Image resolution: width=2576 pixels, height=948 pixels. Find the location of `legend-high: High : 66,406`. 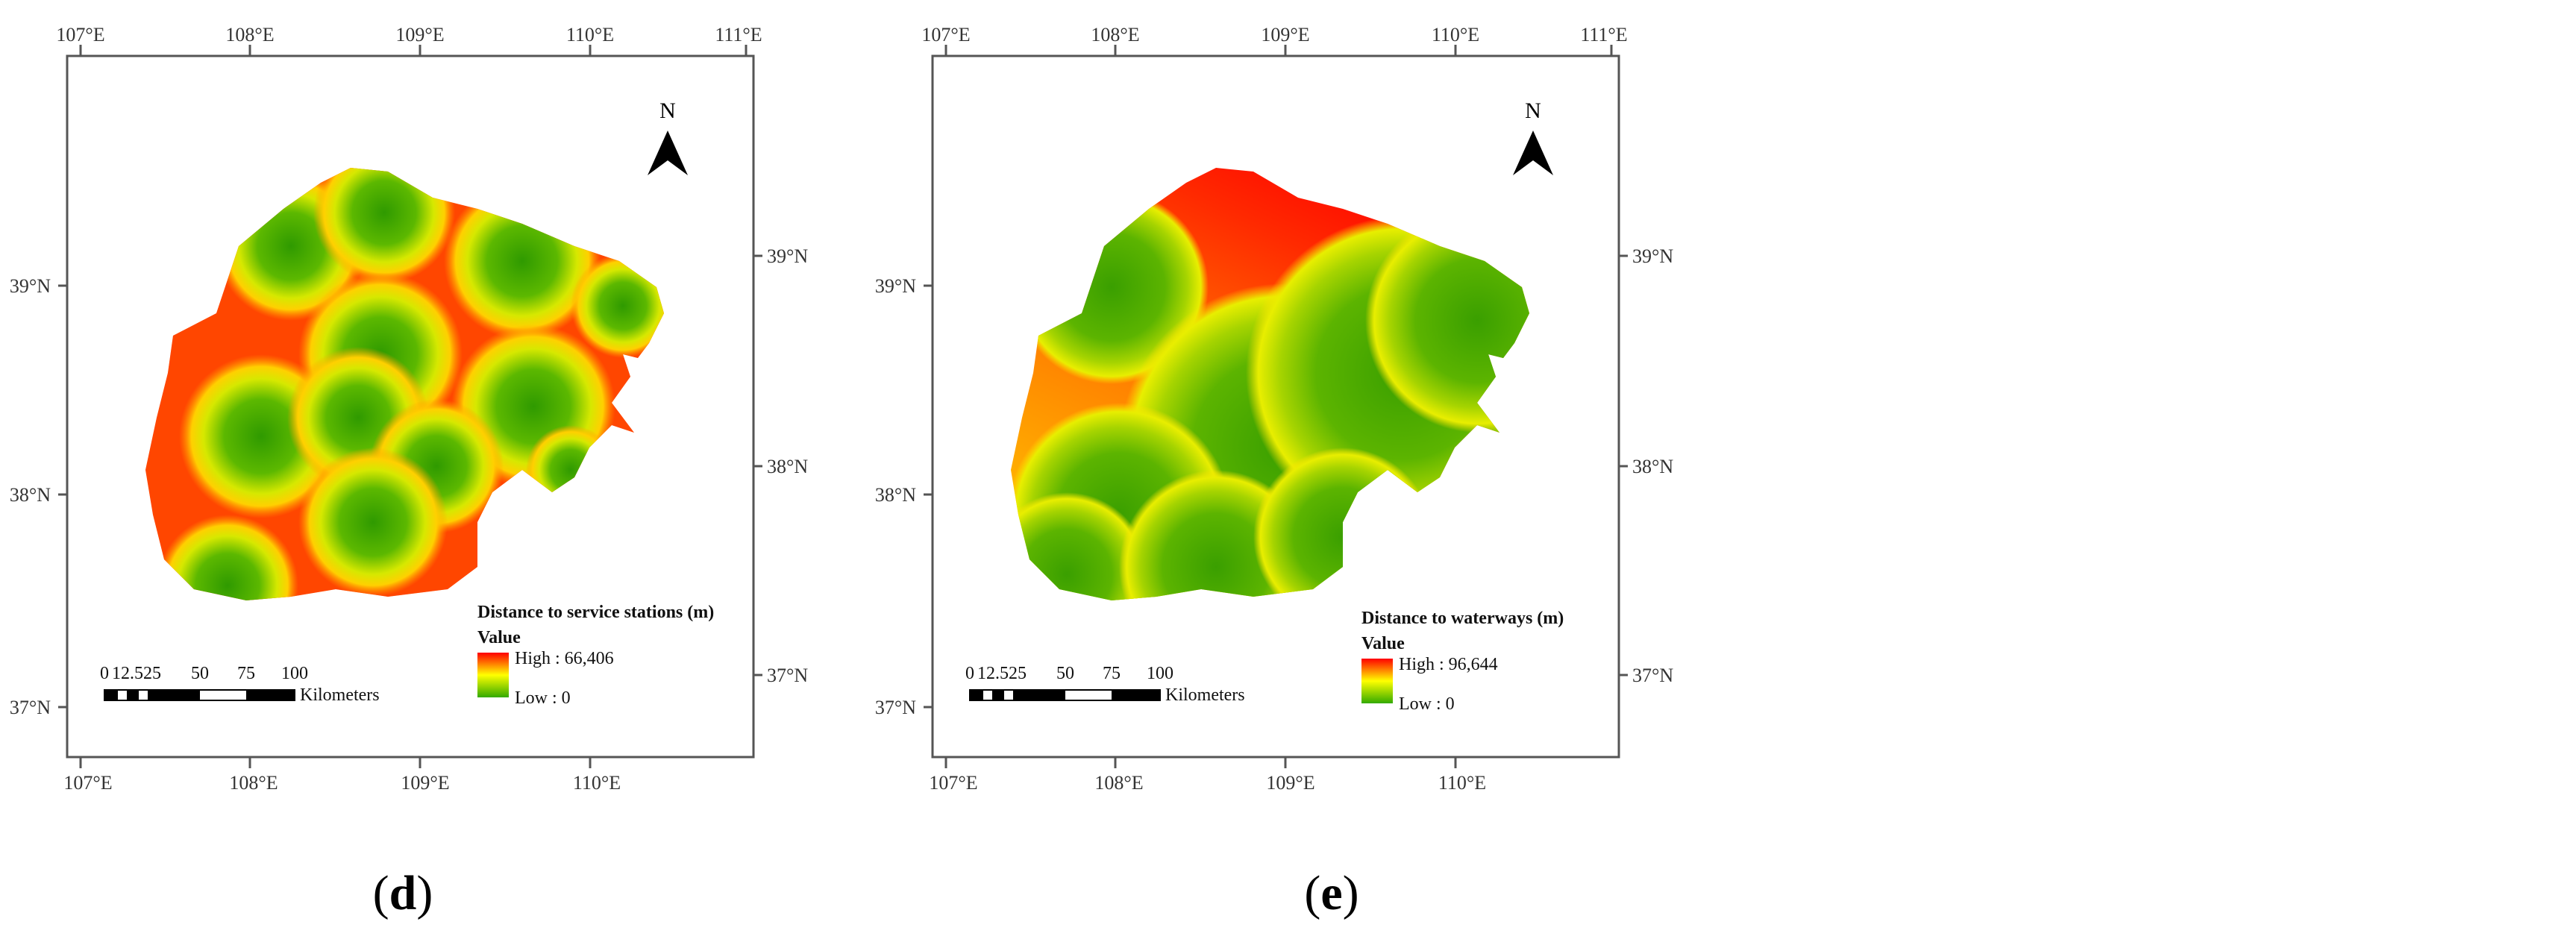

legend-high: High : 66,406 is located at coordinates (564, 658).